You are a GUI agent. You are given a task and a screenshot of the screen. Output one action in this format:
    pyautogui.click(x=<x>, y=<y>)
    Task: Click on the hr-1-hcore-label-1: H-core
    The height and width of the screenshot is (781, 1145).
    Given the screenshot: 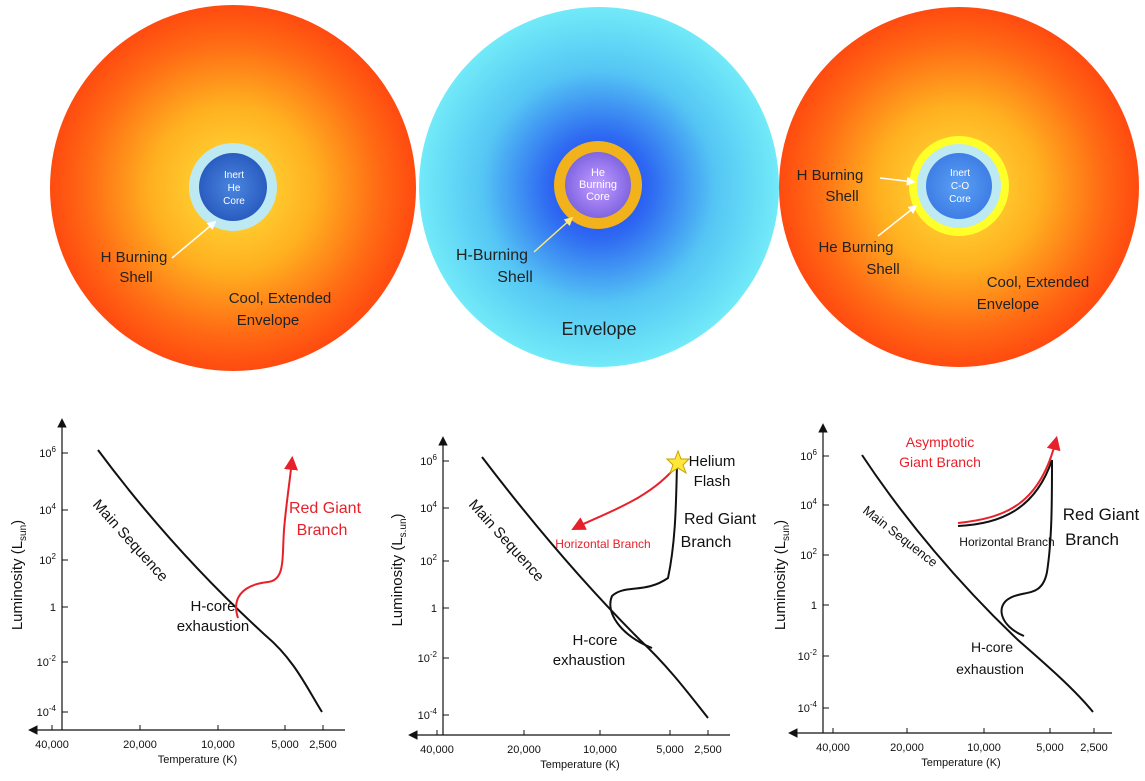 What is the action you would take?
    pyautogui.click(x=212, y=606)
    